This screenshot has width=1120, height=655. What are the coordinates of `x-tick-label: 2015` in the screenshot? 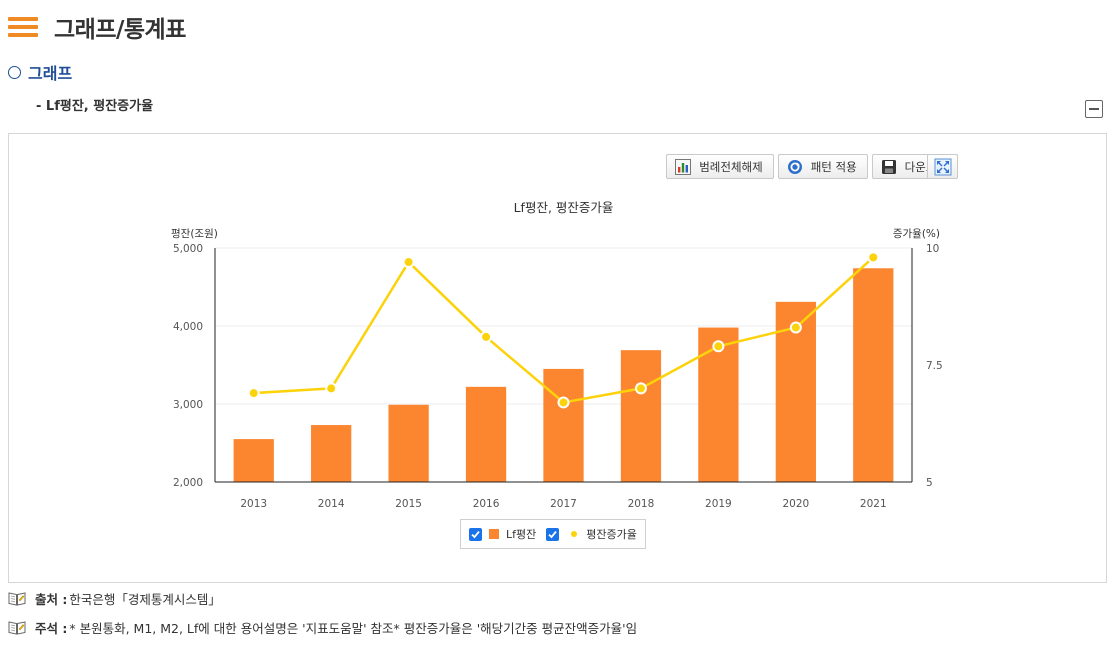 It's located at (408, 504).